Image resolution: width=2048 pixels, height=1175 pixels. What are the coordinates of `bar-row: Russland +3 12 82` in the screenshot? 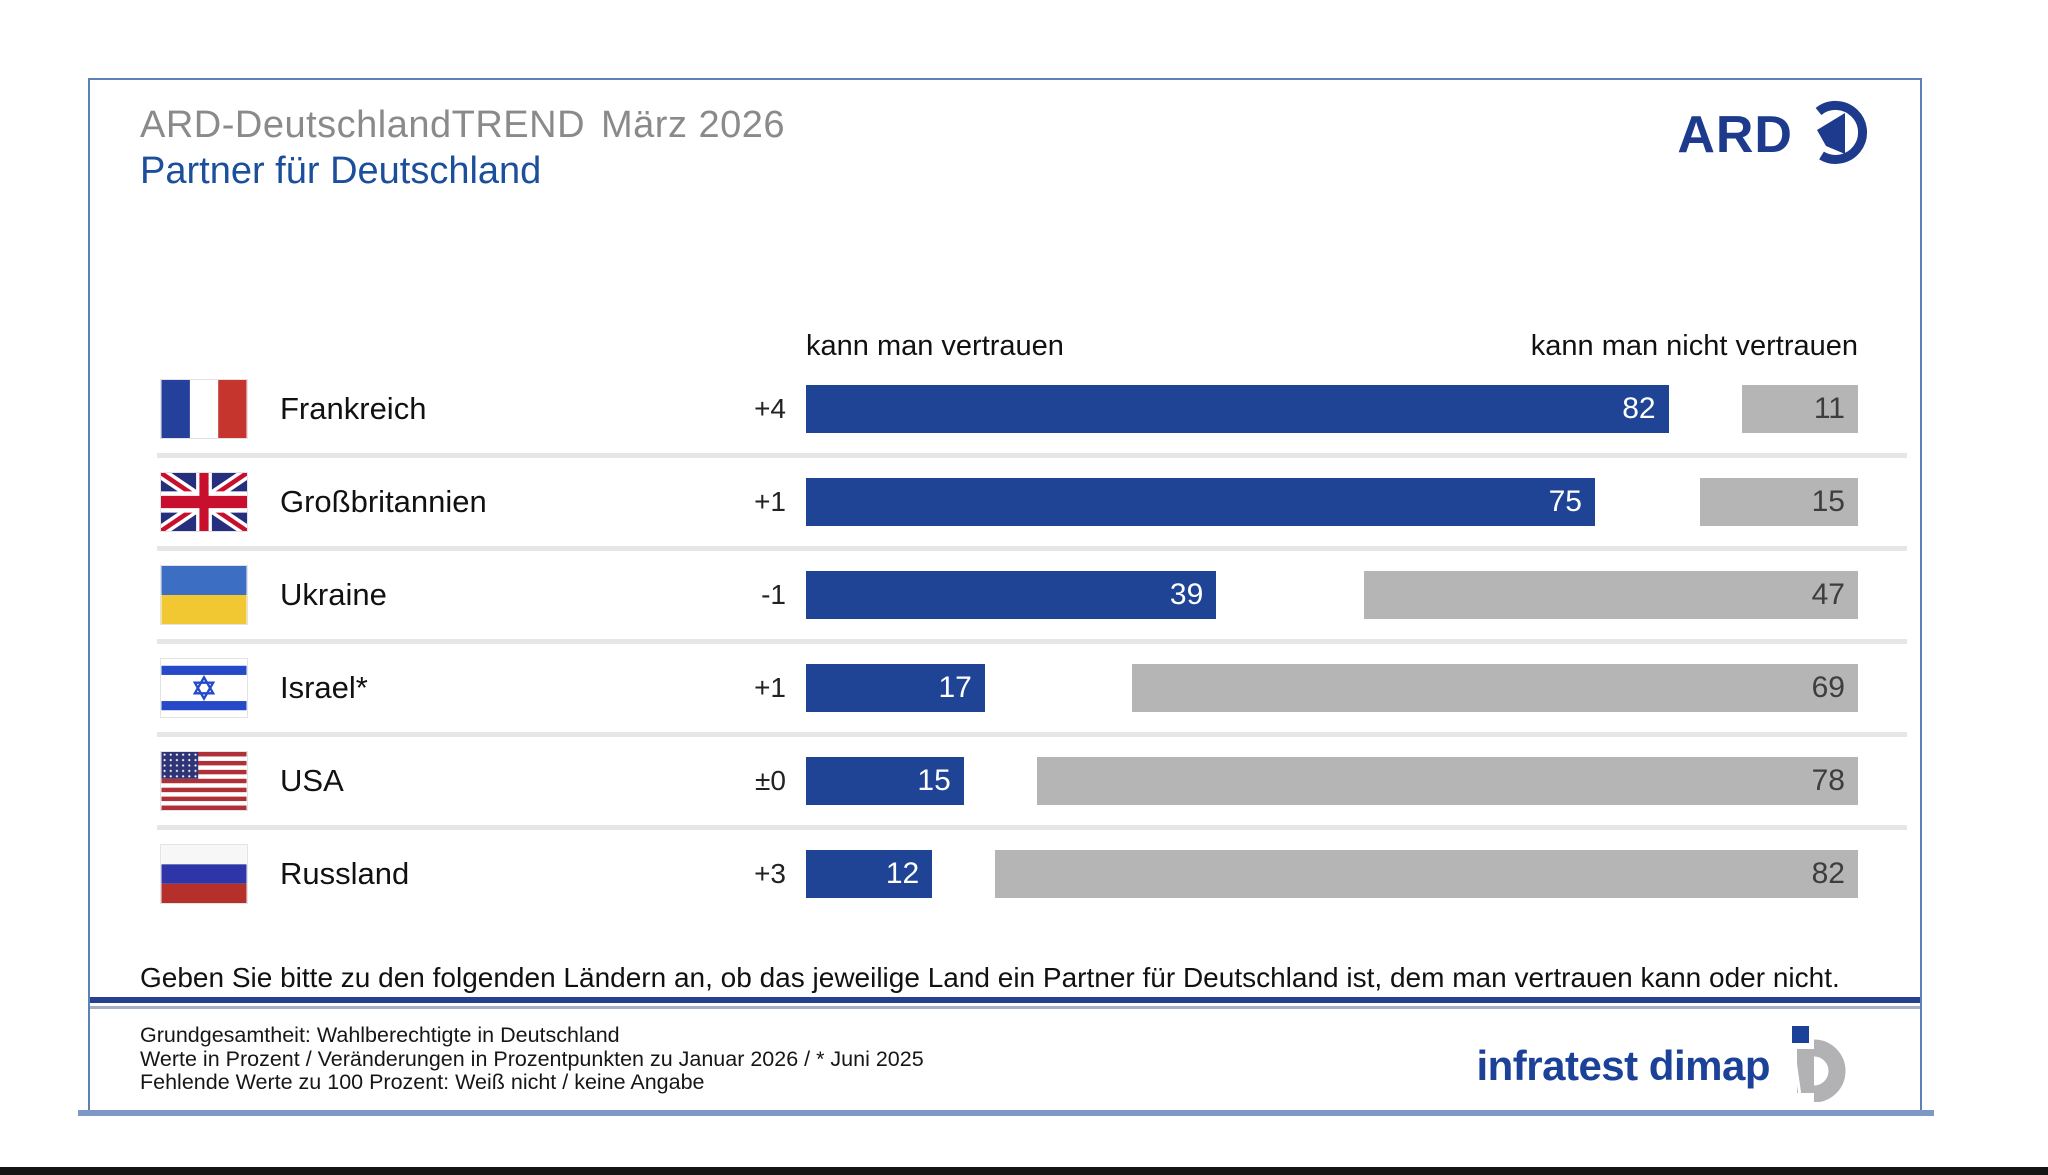 It's located at (1005, 873).